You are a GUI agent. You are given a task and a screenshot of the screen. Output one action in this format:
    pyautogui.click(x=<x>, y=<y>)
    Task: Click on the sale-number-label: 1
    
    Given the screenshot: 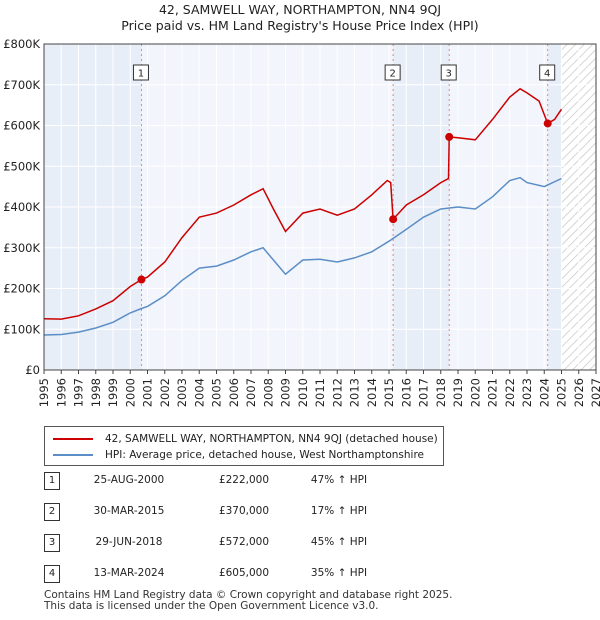 What is the action you would take?
    pyautogui.click(x=141, y=74)
    